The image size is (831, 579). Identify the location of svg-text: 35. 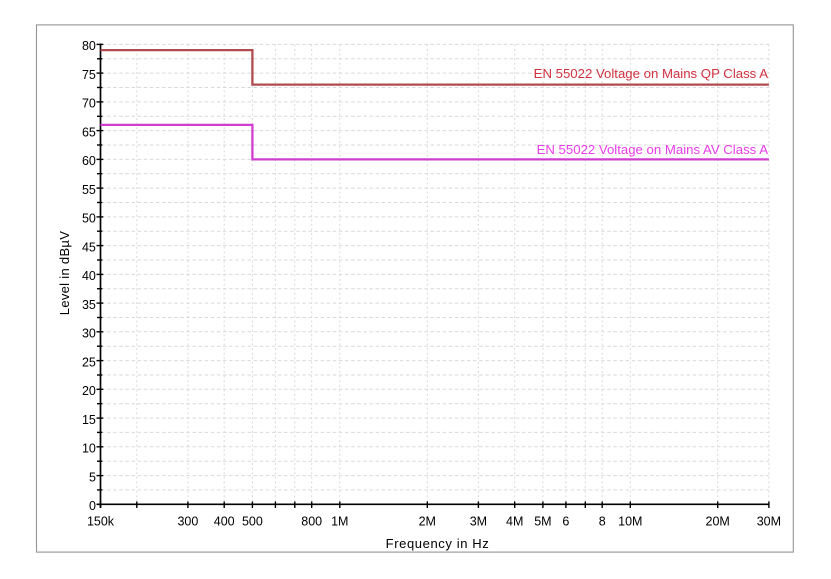
(89, 305).